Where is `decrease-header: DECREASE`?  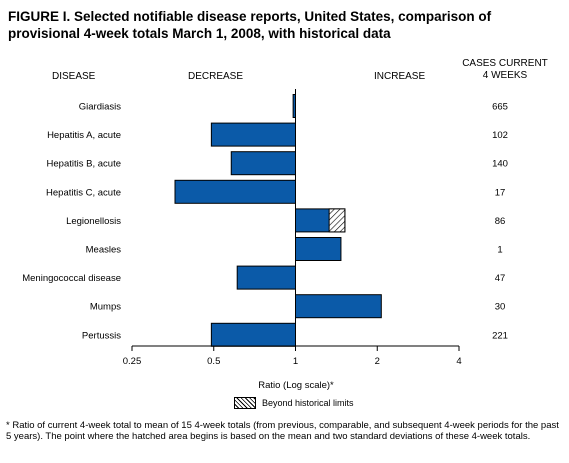 decrease-header: DECREASE is located at coordinates (216, 76).